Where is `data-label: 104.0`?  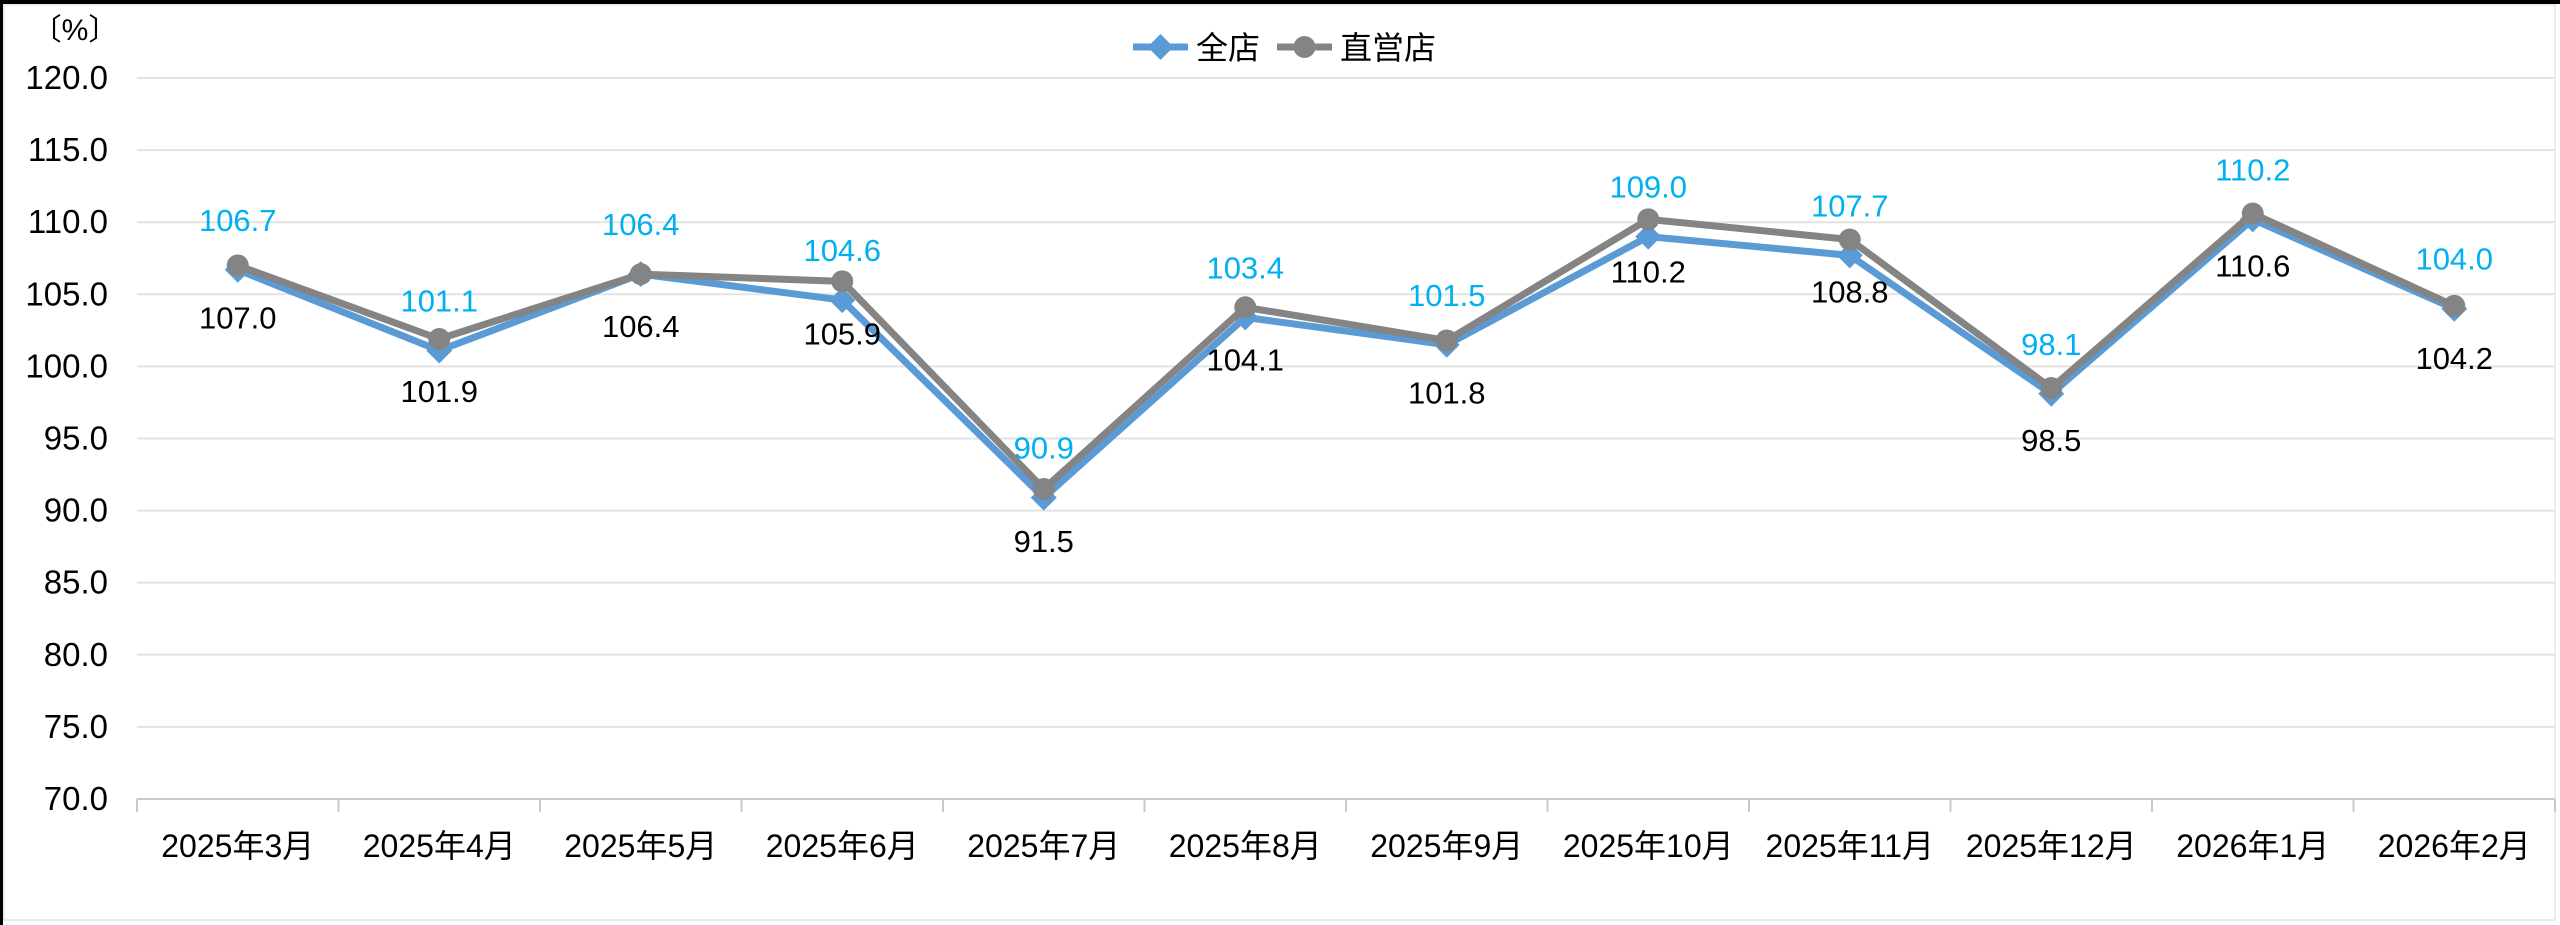
data-label: 104.0 is located at coordinates (2454, 259).